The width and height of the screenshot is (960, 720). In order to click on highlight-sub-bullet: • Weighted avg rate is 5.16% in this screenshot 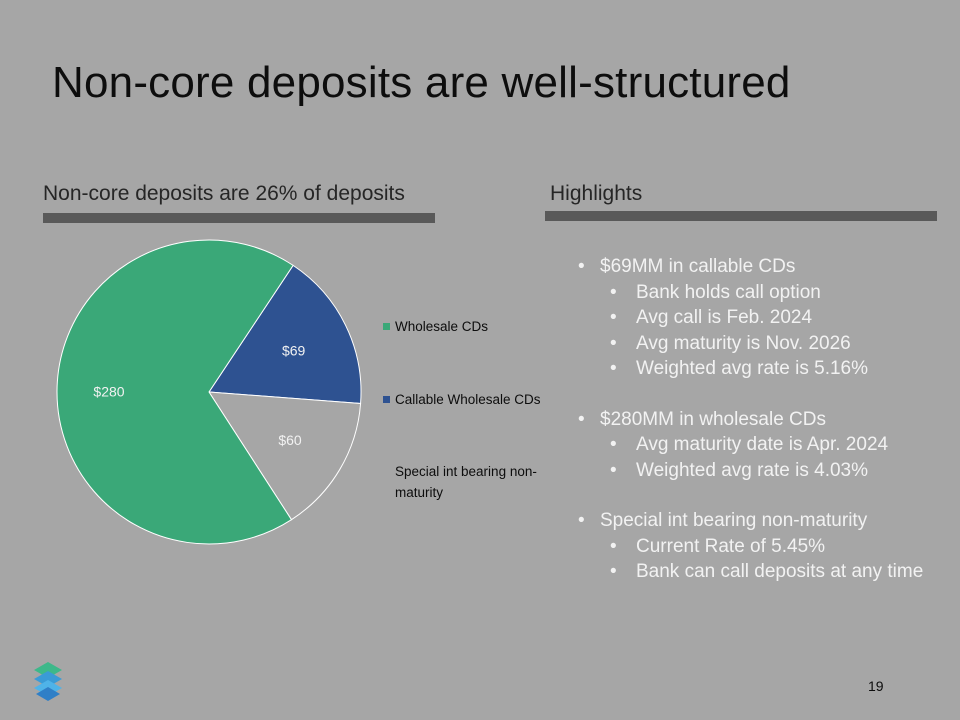, I will do `click(758, 369)`.